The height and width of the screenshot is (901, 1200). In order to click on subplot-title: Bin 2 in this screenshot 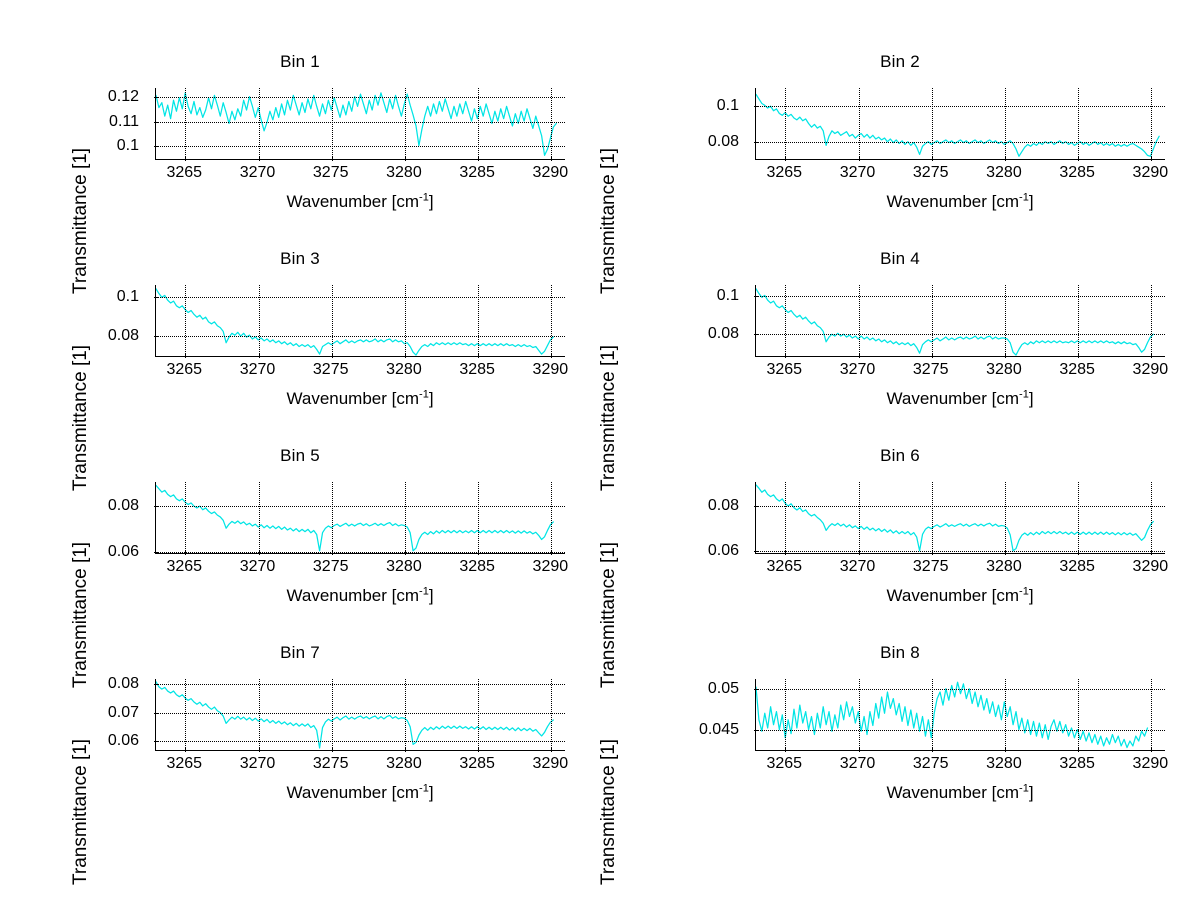, I will do `click(900, 61)`.